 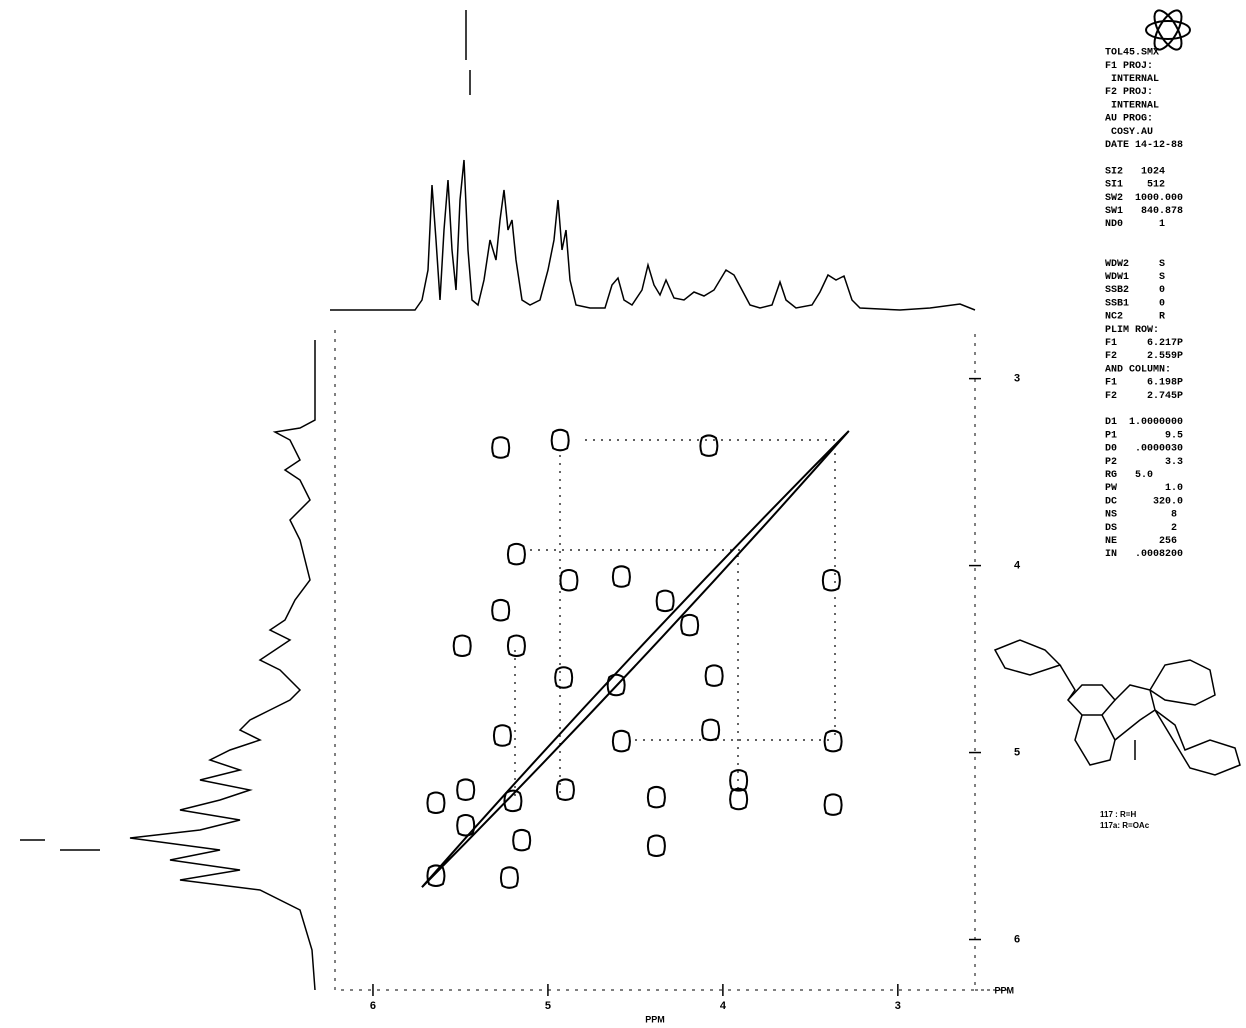 What do you see at coordinates (1168, 30) in the screenshot?
I see `logo` at bounding box center [1168, 30].